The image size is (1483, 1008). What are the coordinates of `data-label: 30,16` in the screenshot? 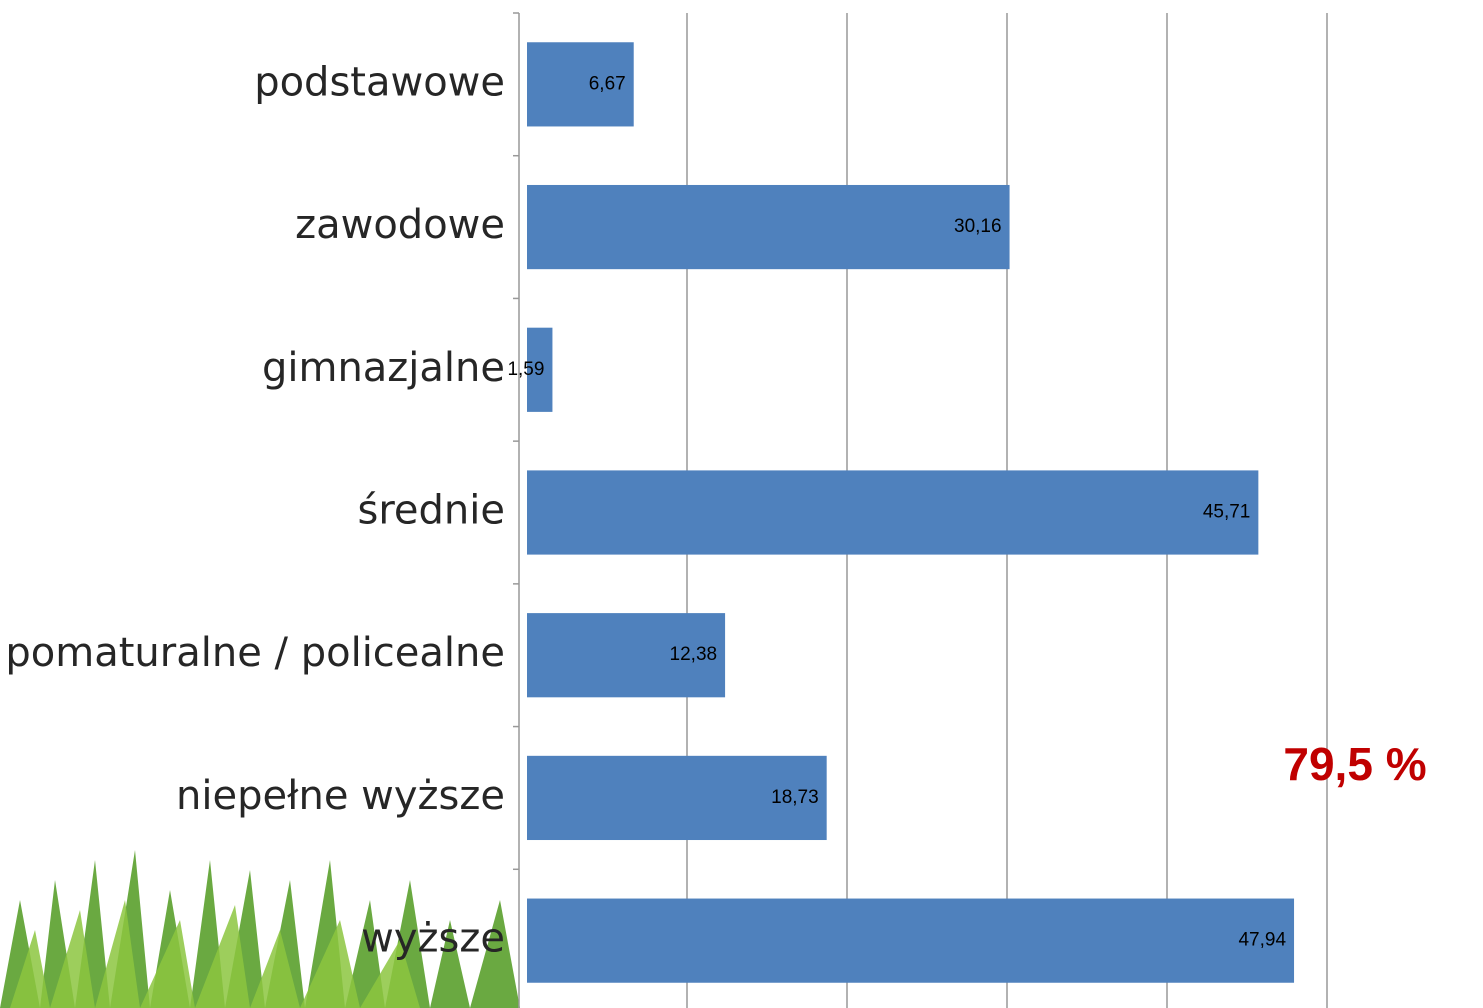 It's located at (978, 226).